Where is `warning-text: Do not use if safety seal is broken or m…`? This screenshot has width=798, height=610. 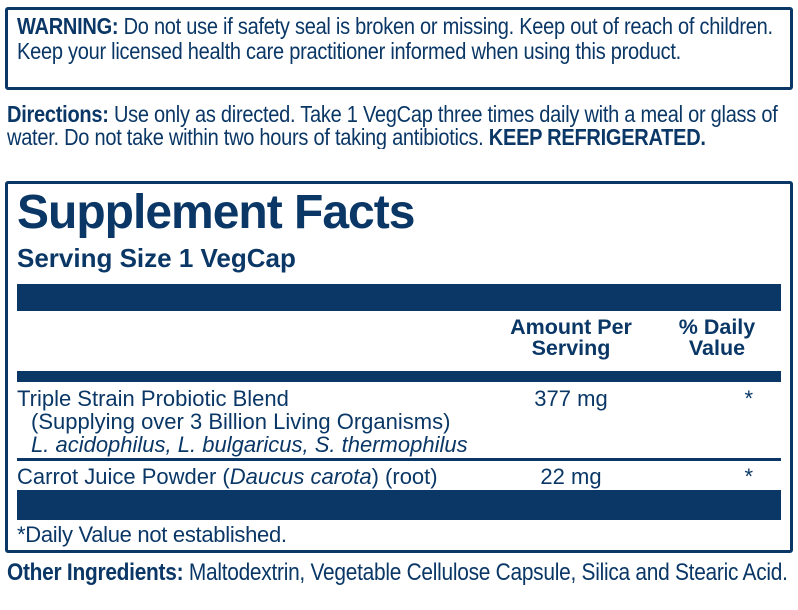
warning-text: Do not use if safety seal is broken or m… is located at coordinates (395, 38).